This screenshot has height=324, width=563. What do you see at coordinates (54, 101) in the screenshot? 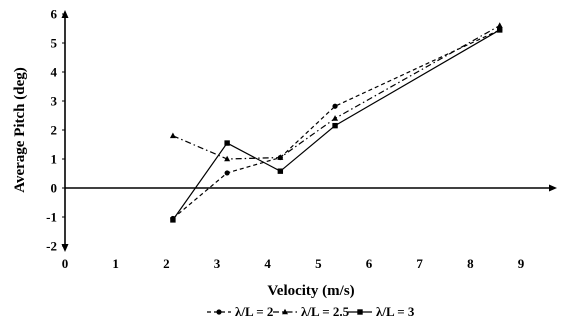
I see `y-tick-label: 3` at bounding box center [54, 101].